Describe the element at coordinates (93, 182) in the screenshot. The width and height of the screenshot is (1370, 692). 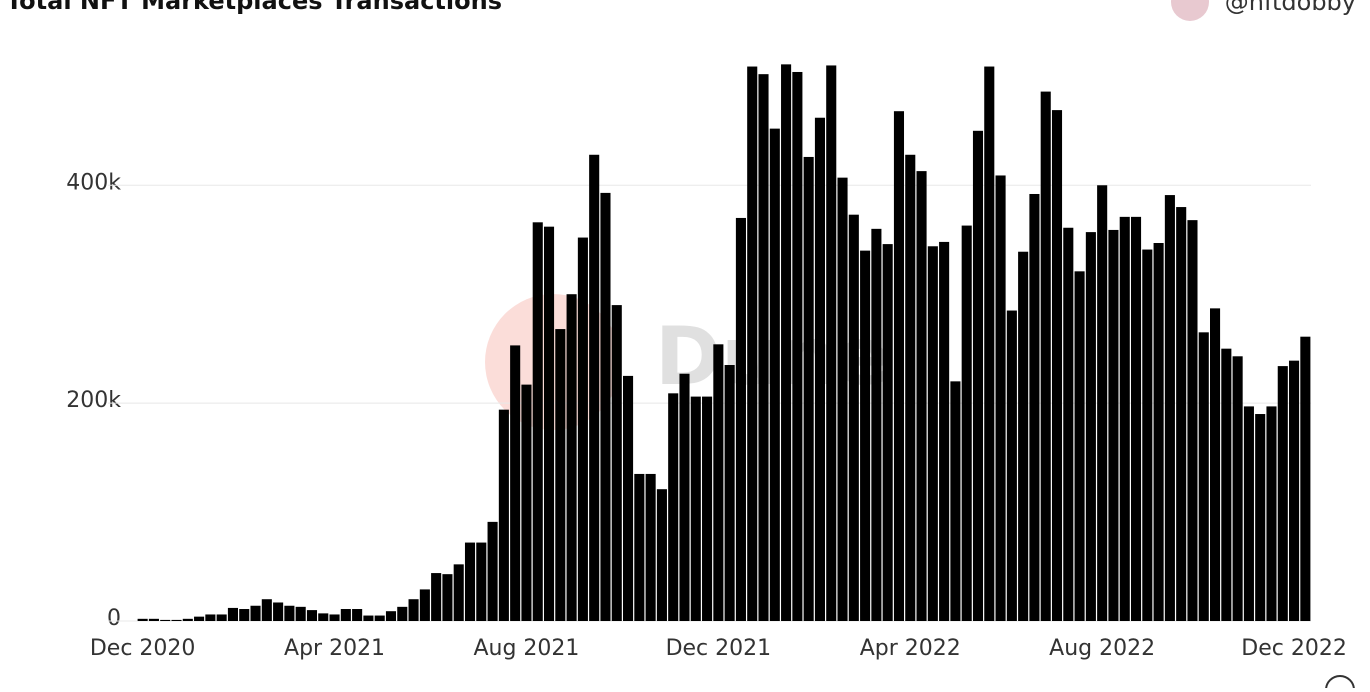
I see `y-tick-label: 400k` at that location.